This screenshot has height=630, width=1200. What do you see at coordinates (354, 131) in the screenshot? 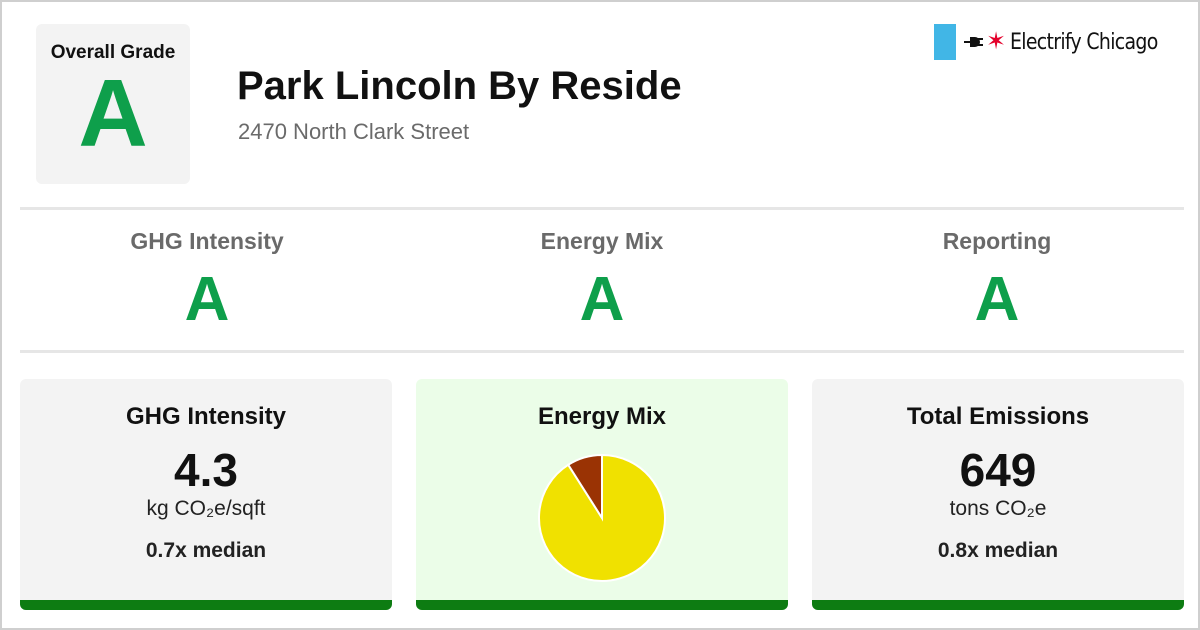
I see `building-address: 2470 North Clark Street` at bounding box center [354, 131].